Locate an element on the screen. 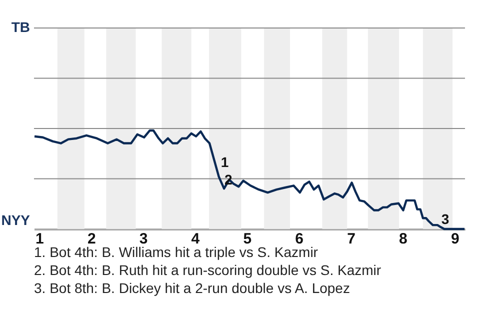 This screenshot has width=480, height=320. text: NYY is located at coordinates (16, 220).